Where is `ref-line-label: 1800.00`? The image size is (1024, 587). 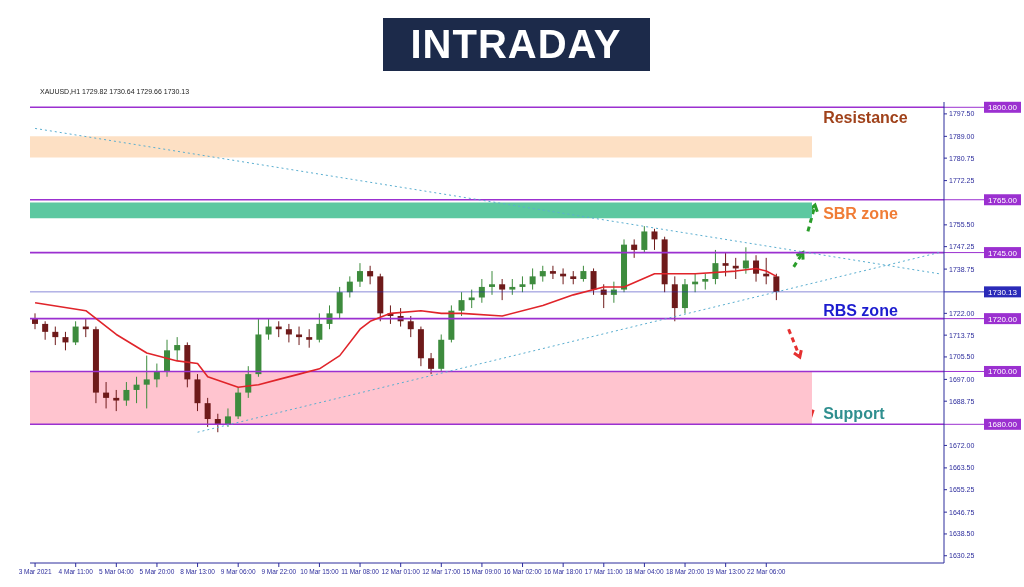
ref-line-label: 1800.00 is located at coordinates (1003, 108).